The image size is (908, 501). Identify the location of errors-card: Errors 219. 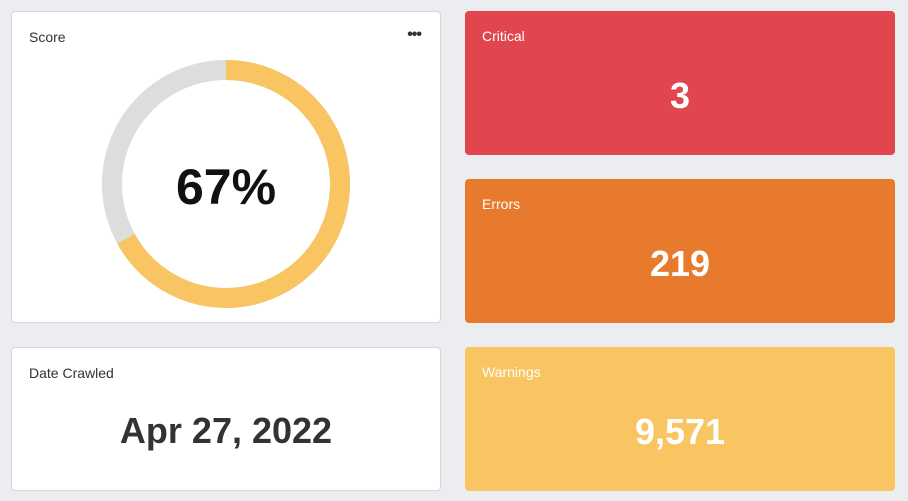
(680, 251).